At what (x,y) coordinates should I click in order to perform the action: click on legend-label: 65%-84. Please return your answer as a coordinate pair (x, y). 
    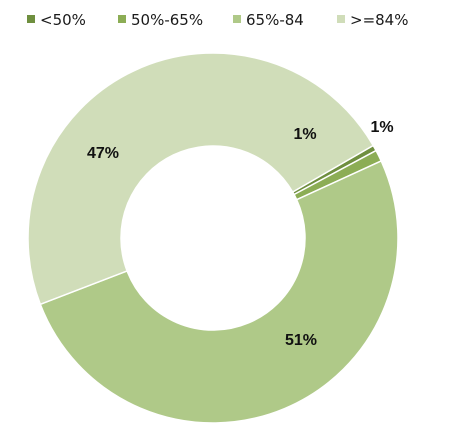
    Looking at the image, I should click on (275, 20).